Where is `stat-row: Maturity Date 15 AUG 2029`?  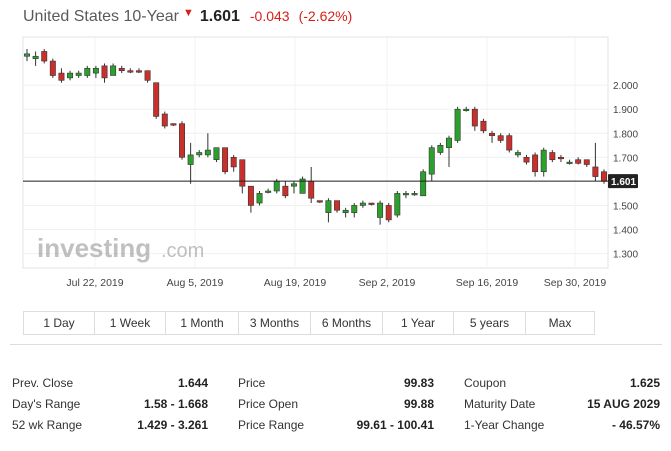 stat-row: Maturity Date 15 AUG 2029 is located at coordinates (562, 404).